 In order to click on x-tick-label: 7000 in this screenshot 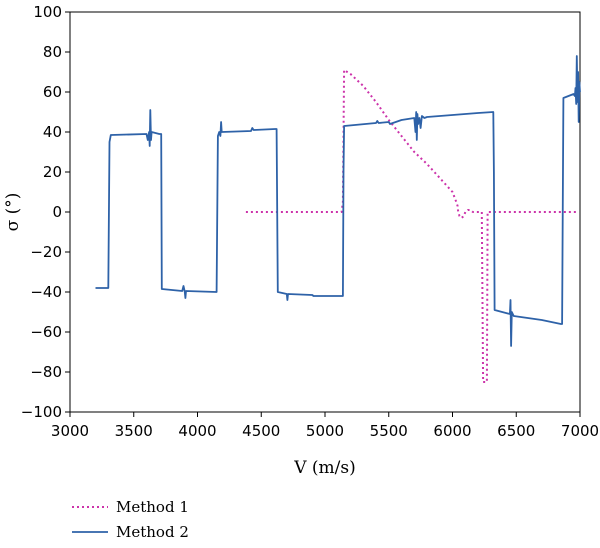, I will do `click(580, 431)`.